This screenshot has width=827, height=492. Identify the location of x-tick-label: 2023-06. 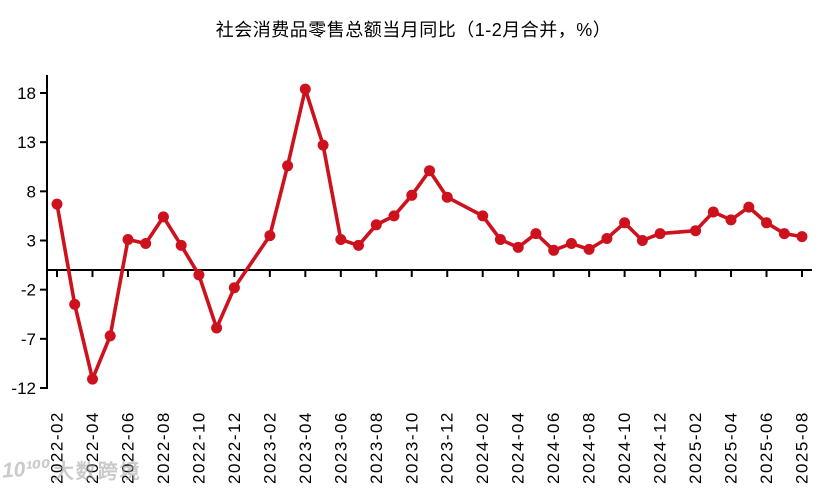
(340, 447).